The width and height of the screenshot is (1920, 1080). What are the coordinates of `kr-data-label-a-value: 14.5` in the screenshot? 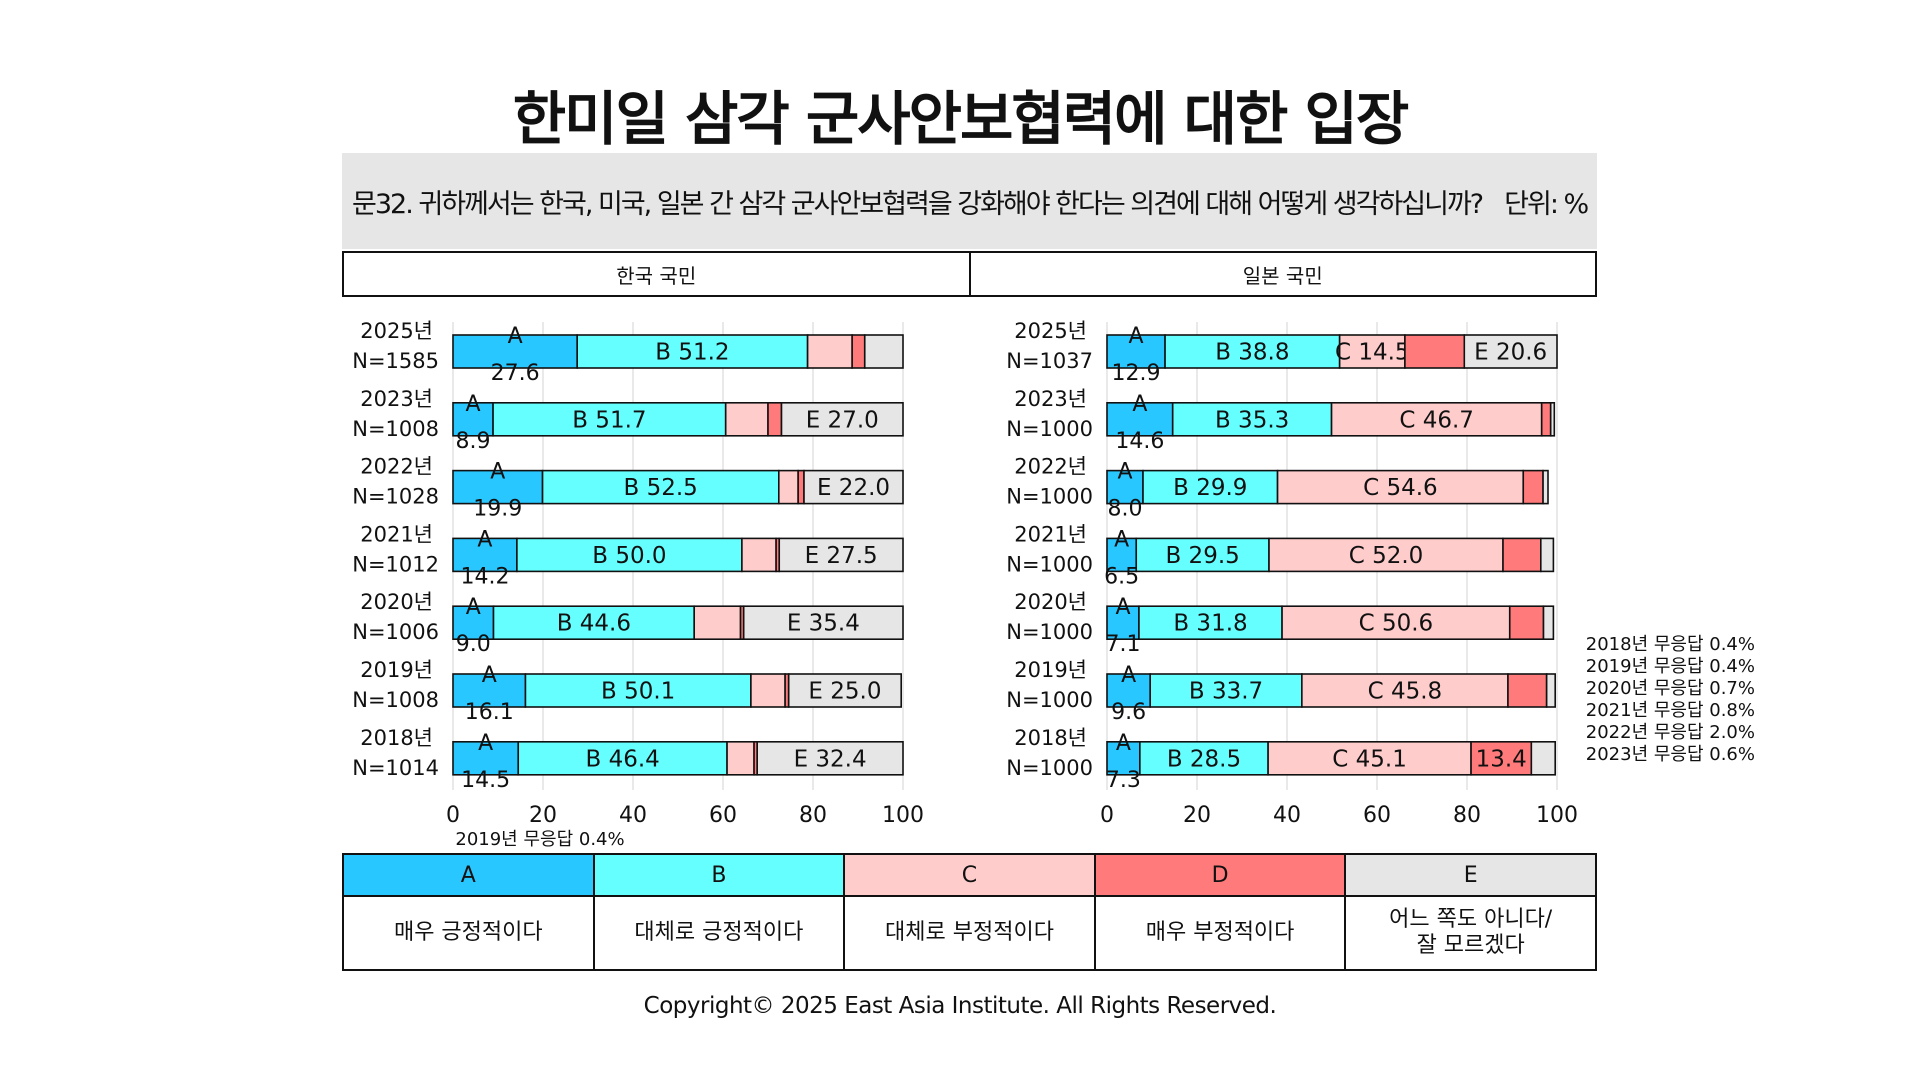 It's located at (485, 780).